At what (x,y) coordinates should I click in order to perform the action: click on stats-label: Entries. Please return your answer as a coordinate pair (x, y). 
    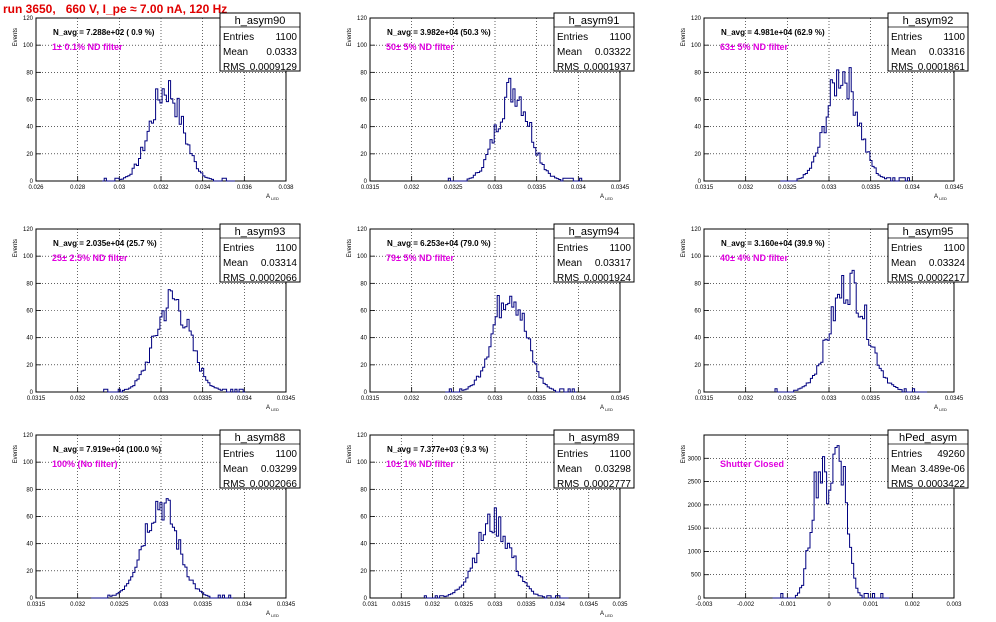
    Looking at the image, I should click on (906, 248).